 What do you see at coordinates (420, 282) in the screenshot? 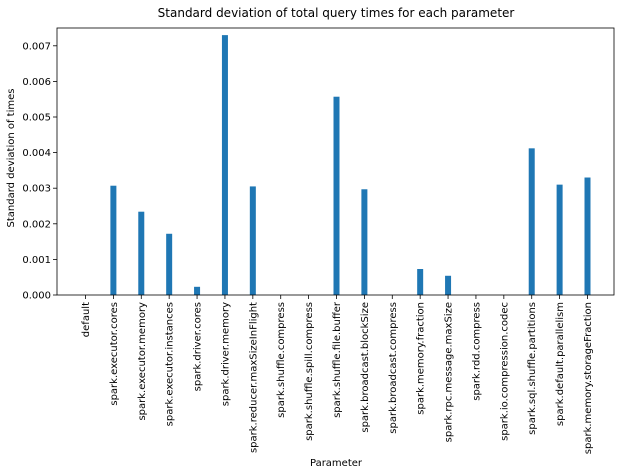
I see `bar-spark-memory-fraction` at bounding box center [420, 282].